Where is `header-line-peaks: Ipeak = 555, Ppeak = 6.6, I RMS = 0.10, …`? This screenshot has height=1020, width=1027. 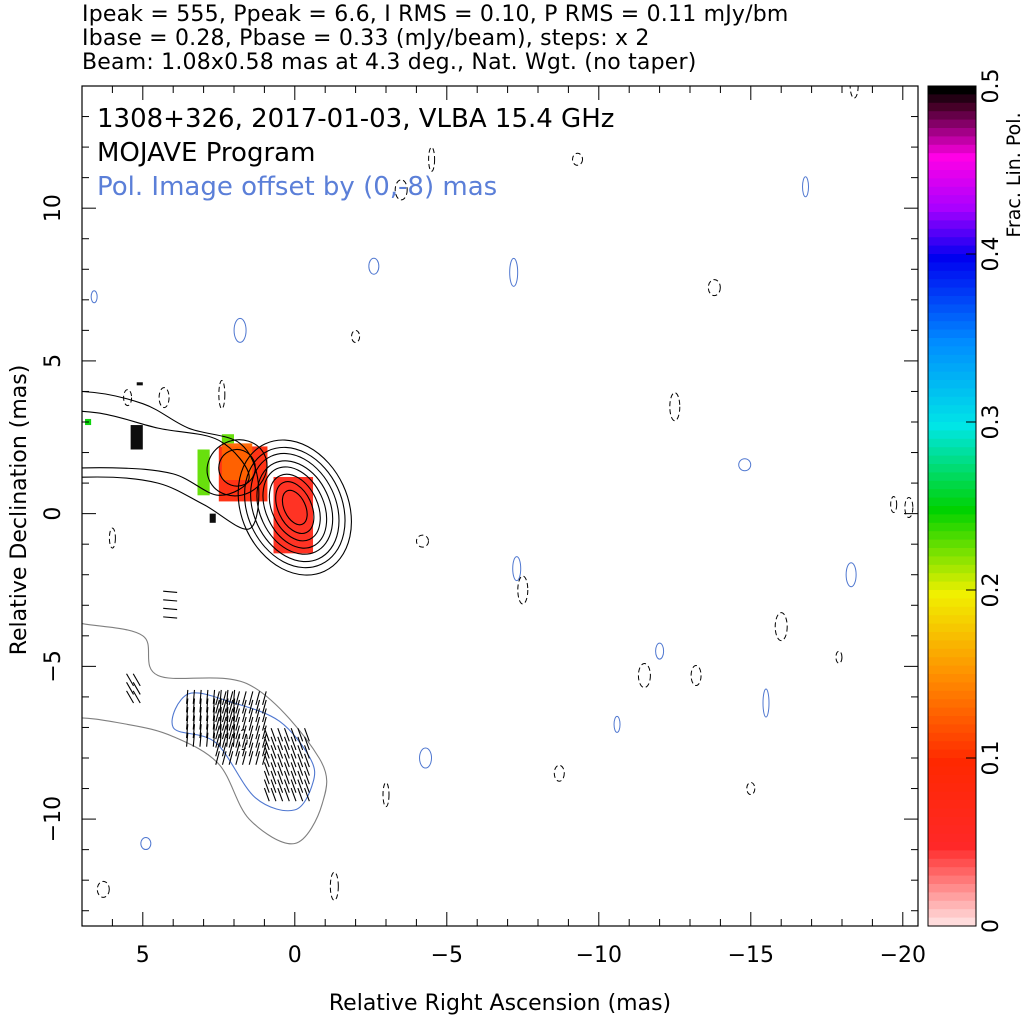
header-line-peaks: Ipeak = 555, Ppeak = 6.6, I RMS = 0.10, … is located at coordinates (435, 14).